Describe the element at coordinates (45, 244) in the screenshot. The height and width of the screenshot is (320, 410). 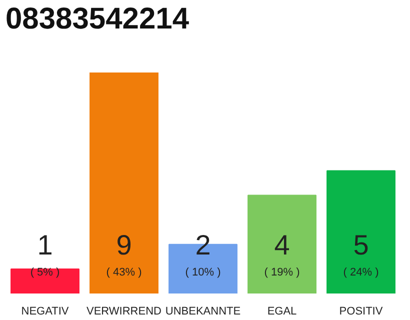
I see `data-label: 1` at that location.